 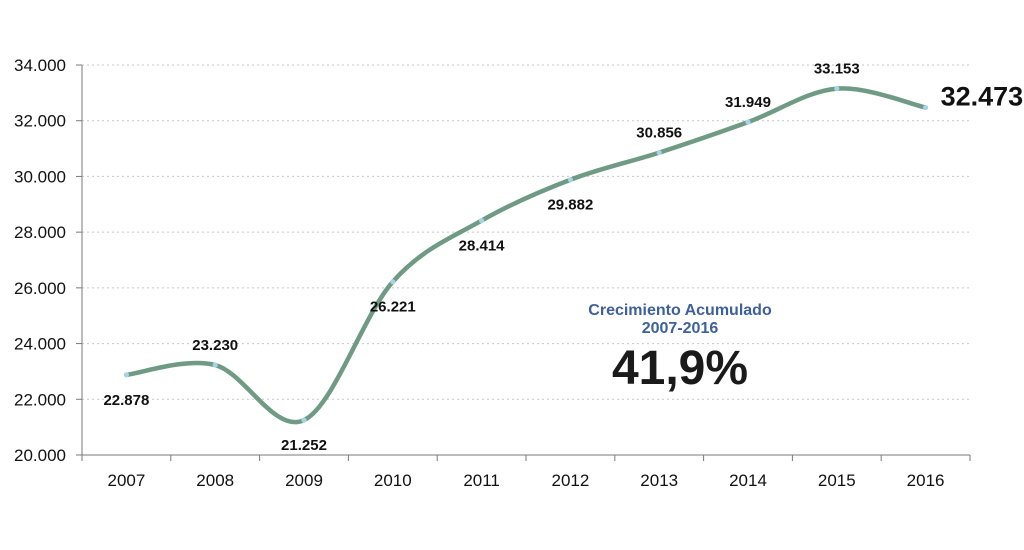 What do you see at coordinates (40, 176) in the screenshot?
I see `y-tick-label: 30.000` at bounding box center [40, 176].